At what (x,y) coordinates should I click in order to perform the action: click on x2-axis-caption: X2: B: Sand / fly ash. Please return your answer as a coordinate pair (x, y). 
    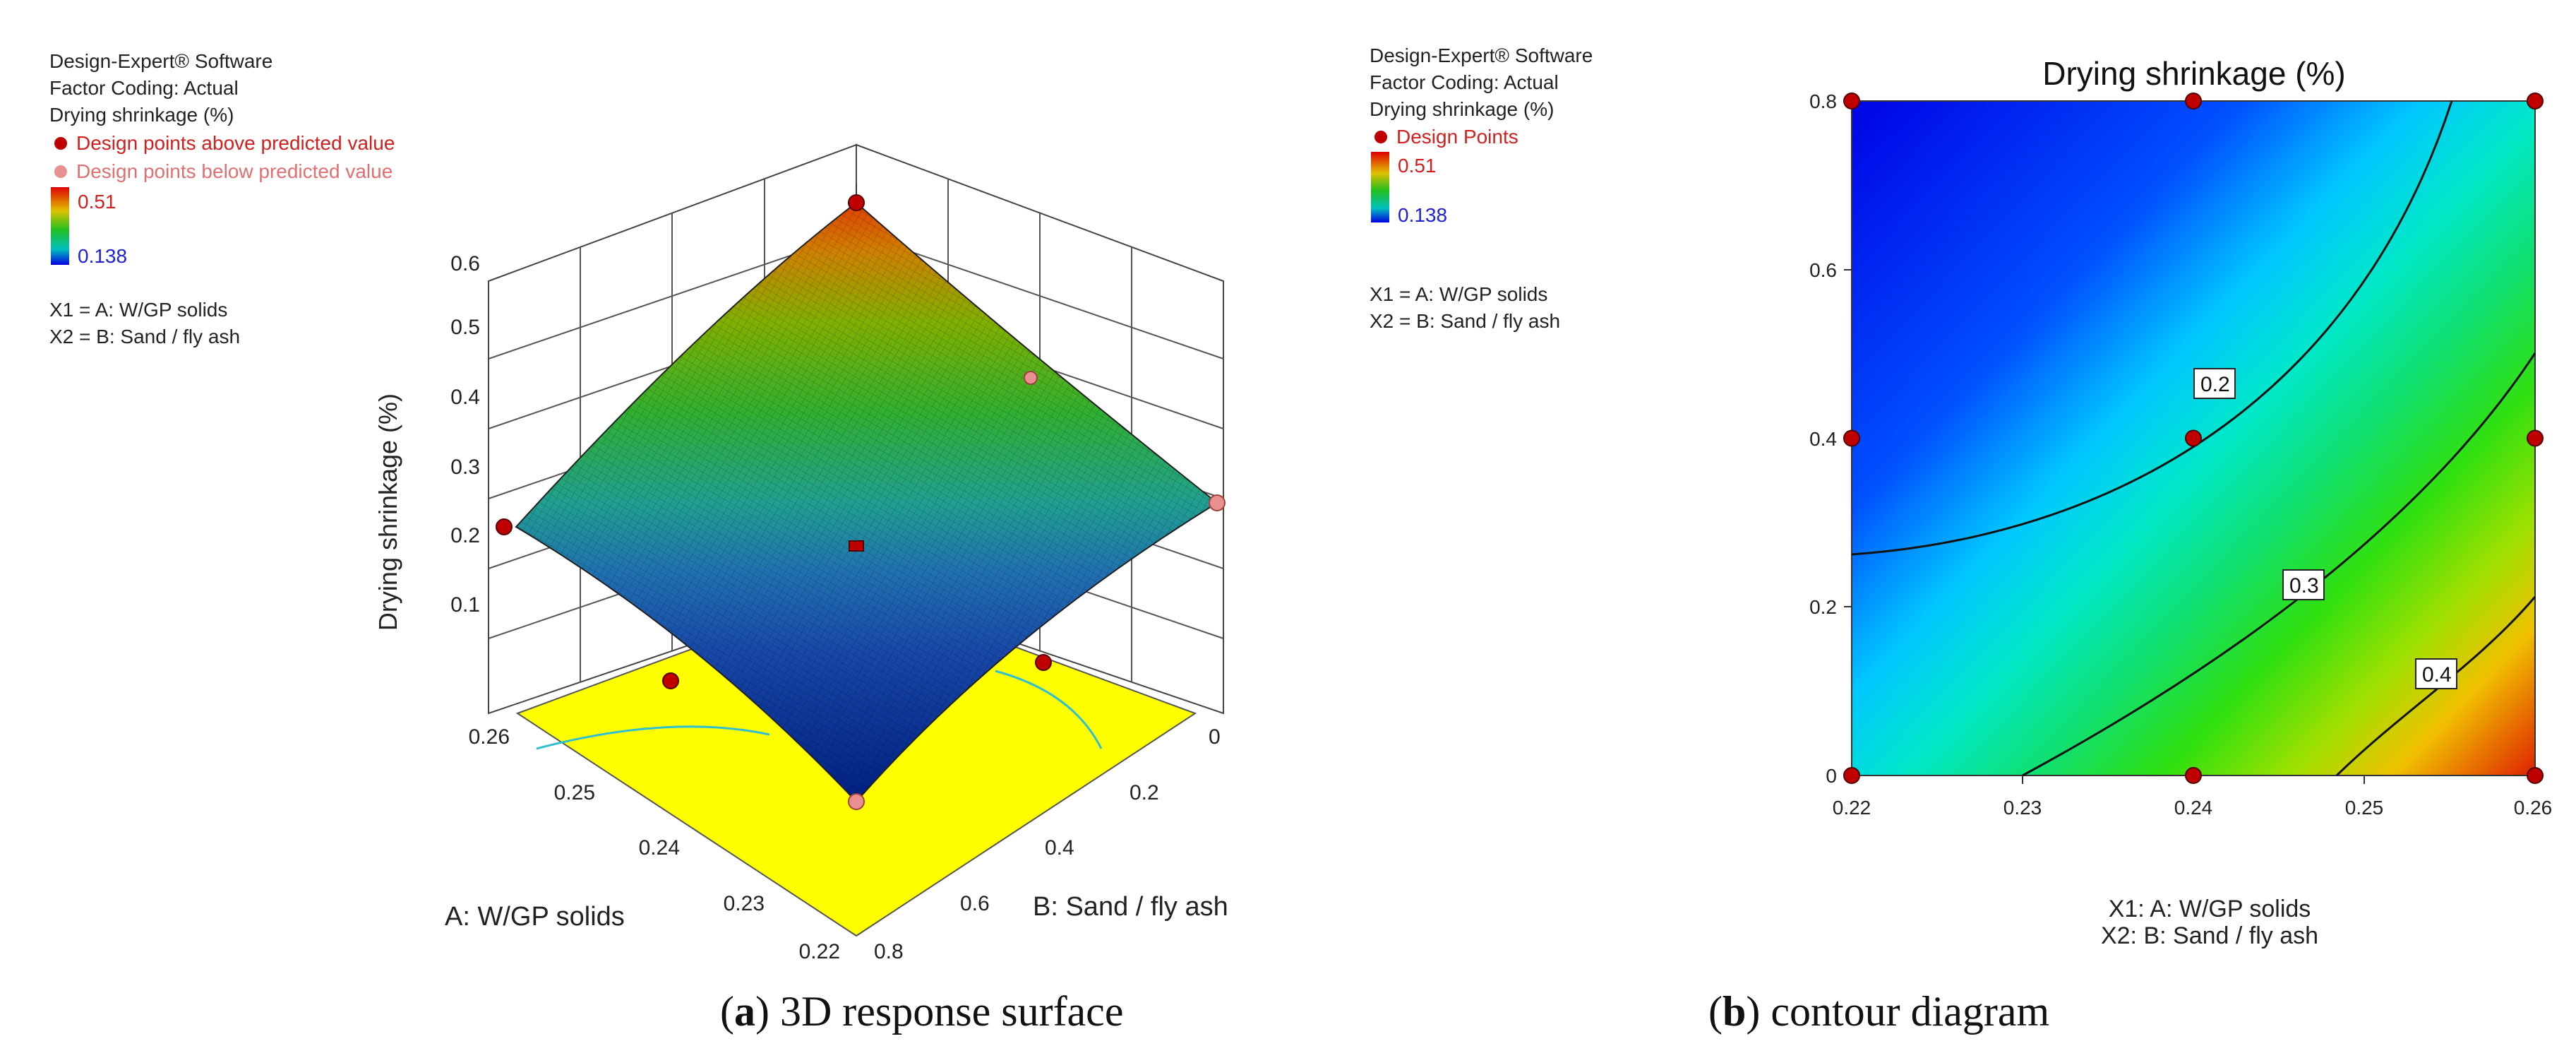
    Looking at the image, I should click on (2209, 935).